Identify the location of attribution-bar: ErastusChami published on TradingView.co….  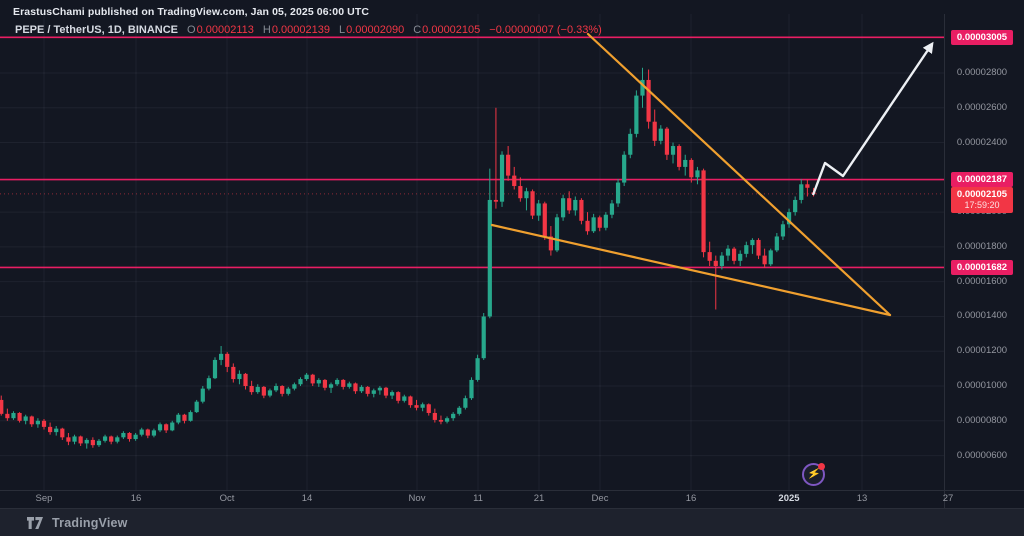
(191, 12).